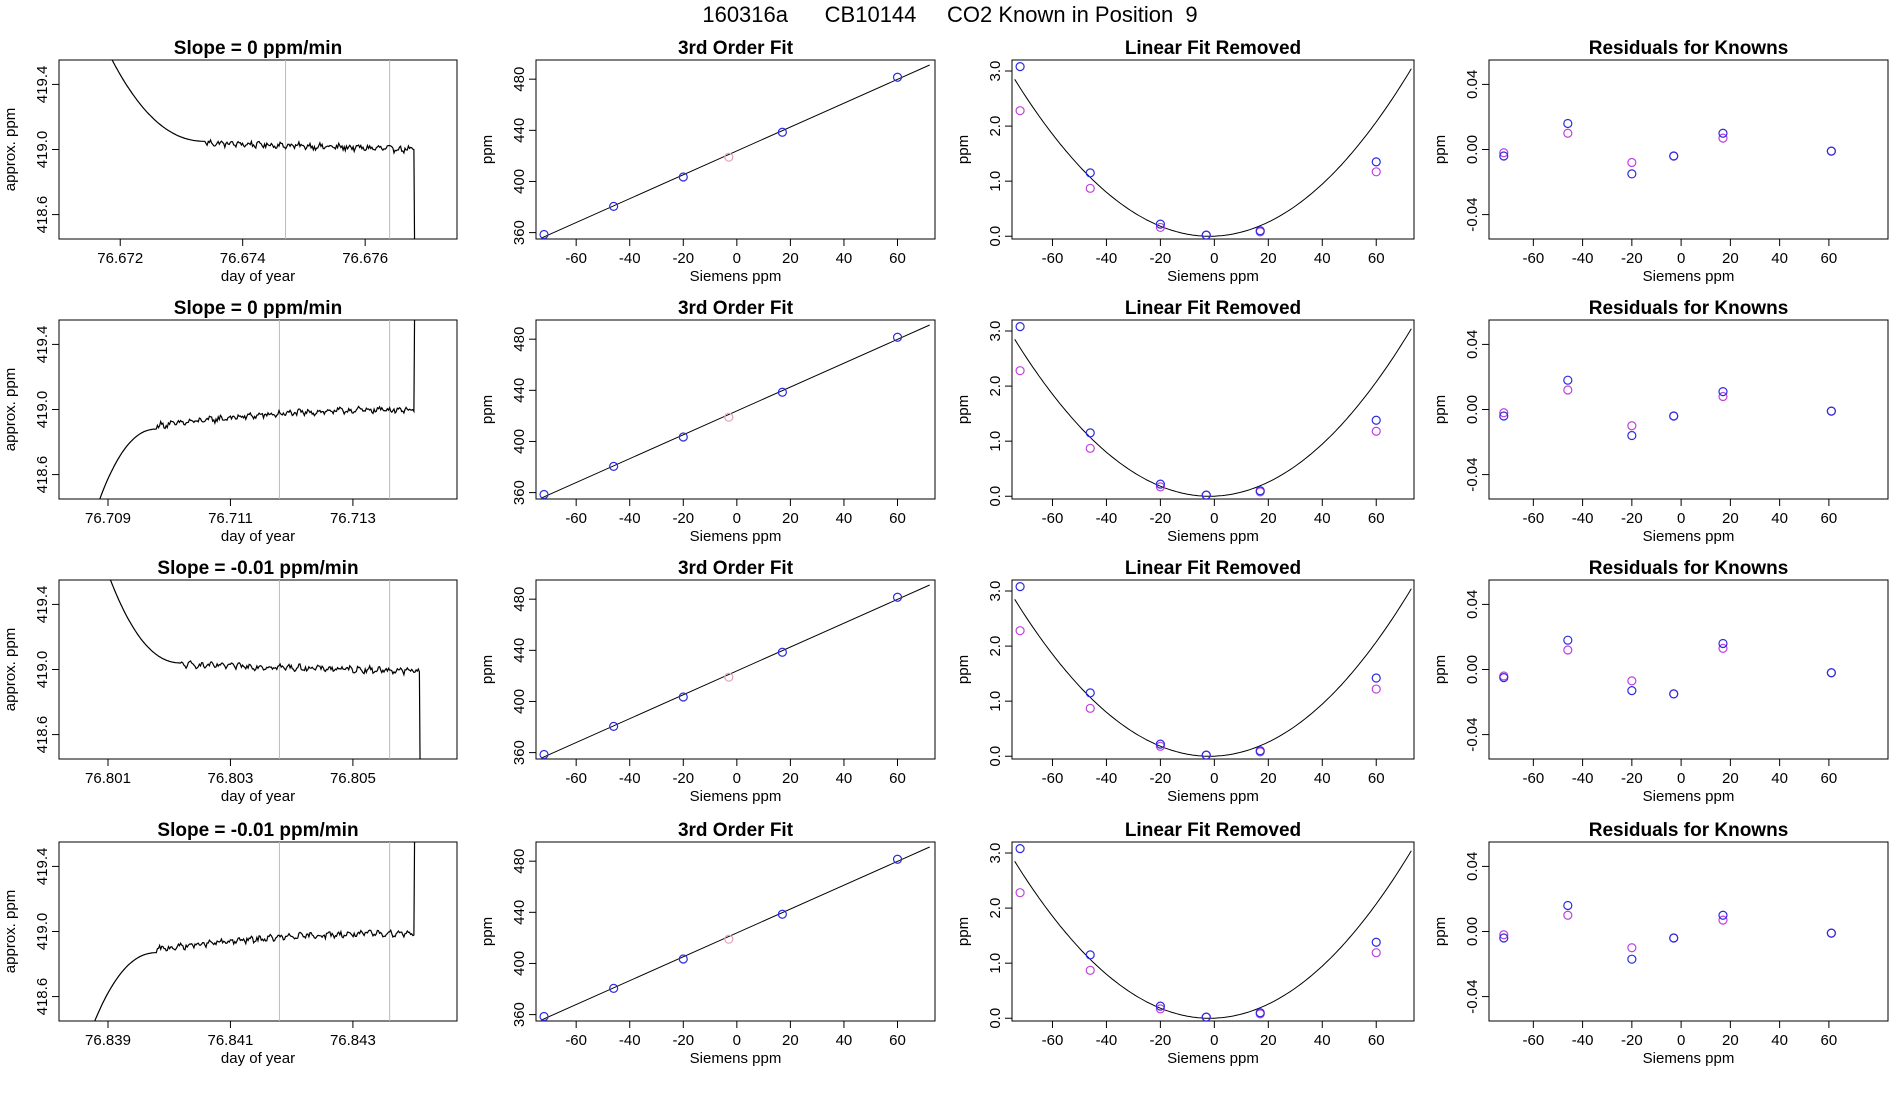 This screenshot has height=1100, width=1900. I want to click on x-tick-label: 76.711, so click(230, 518).